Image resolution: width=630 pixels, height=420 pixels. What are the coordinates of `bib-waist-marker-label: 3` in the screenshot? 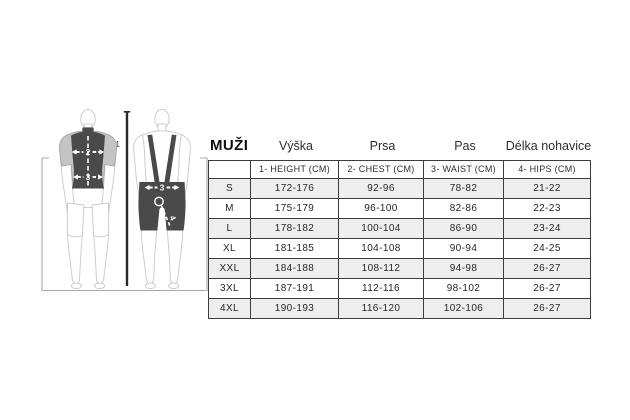 It's located at (162, 188).